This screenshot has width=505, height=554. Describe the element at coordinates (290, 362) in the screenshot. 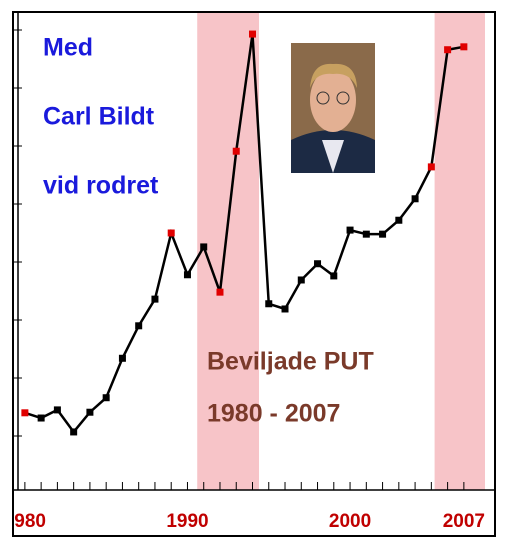

I see `chart-title: Beviljade PUT` at that location.